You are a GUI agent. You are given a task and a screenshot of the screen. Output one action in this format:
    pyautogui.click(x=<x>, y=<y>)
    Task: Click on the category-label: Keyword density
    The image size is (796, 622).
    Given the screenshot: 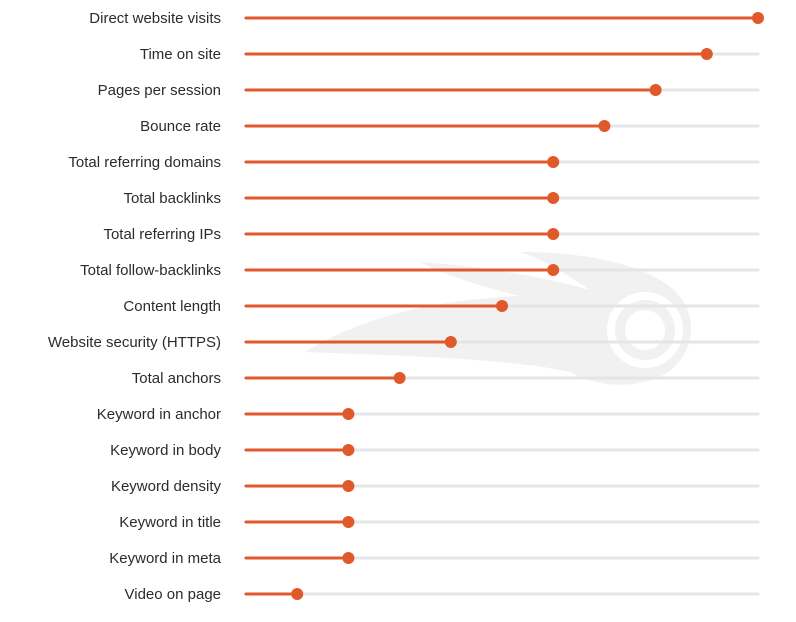 What is the action you would take?
    pyautogui.click(x=166, y=486)
    